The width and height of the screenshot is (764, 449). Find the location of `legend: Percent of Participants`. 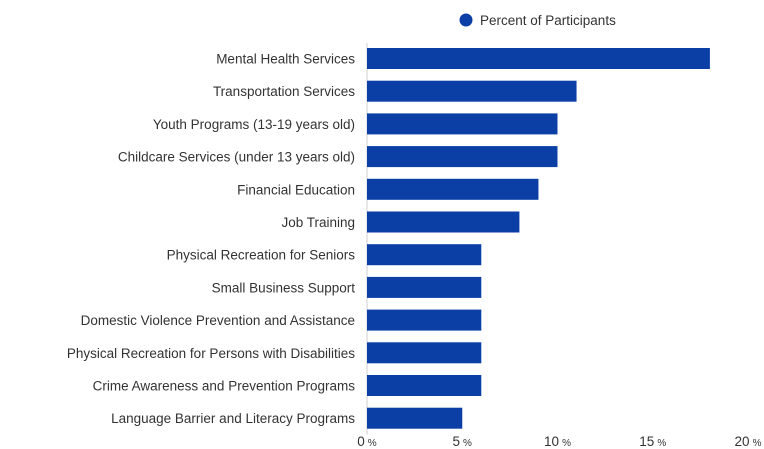

legend: Percent of Participants is located at coordinates (537, 20).